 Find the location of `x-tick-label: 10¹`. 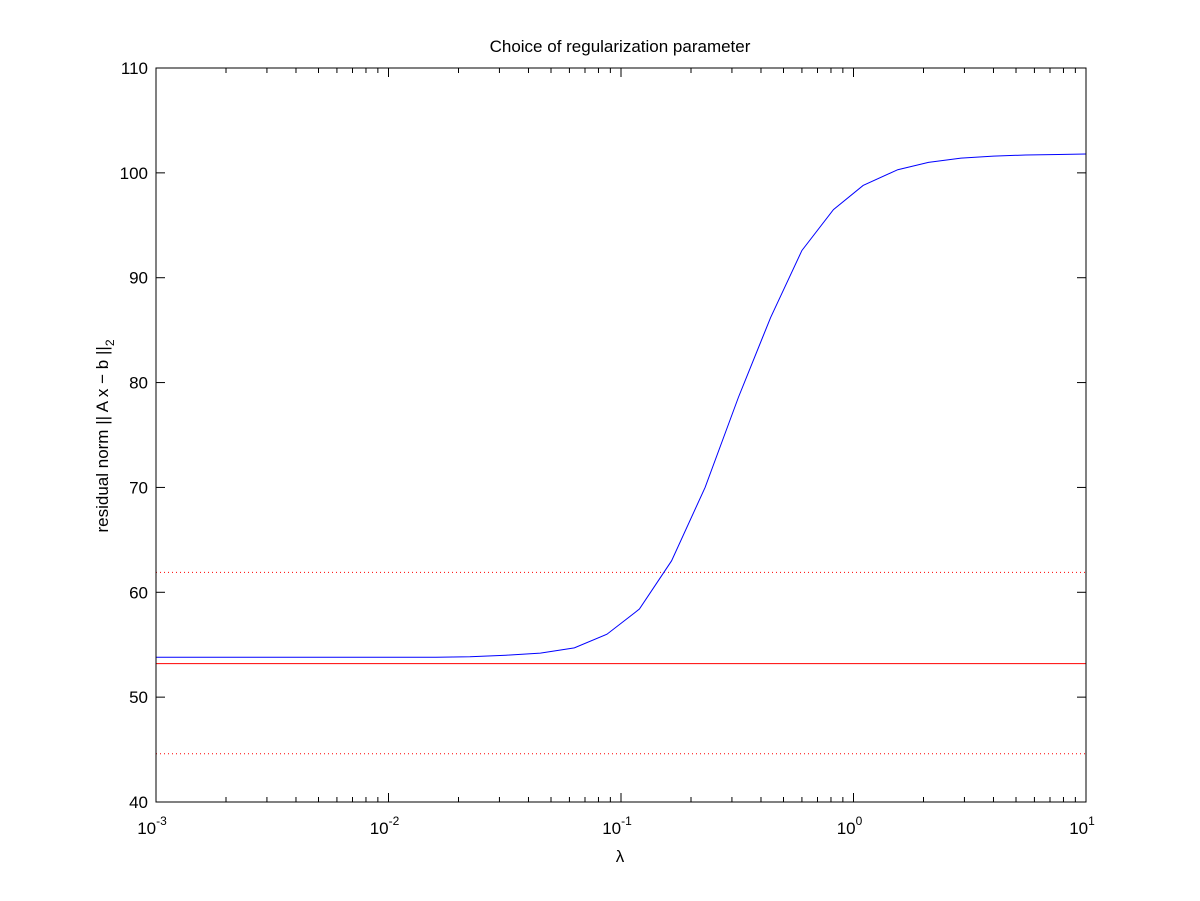

x-tick-label: 10¹ is located at coordinates (1082, 826).